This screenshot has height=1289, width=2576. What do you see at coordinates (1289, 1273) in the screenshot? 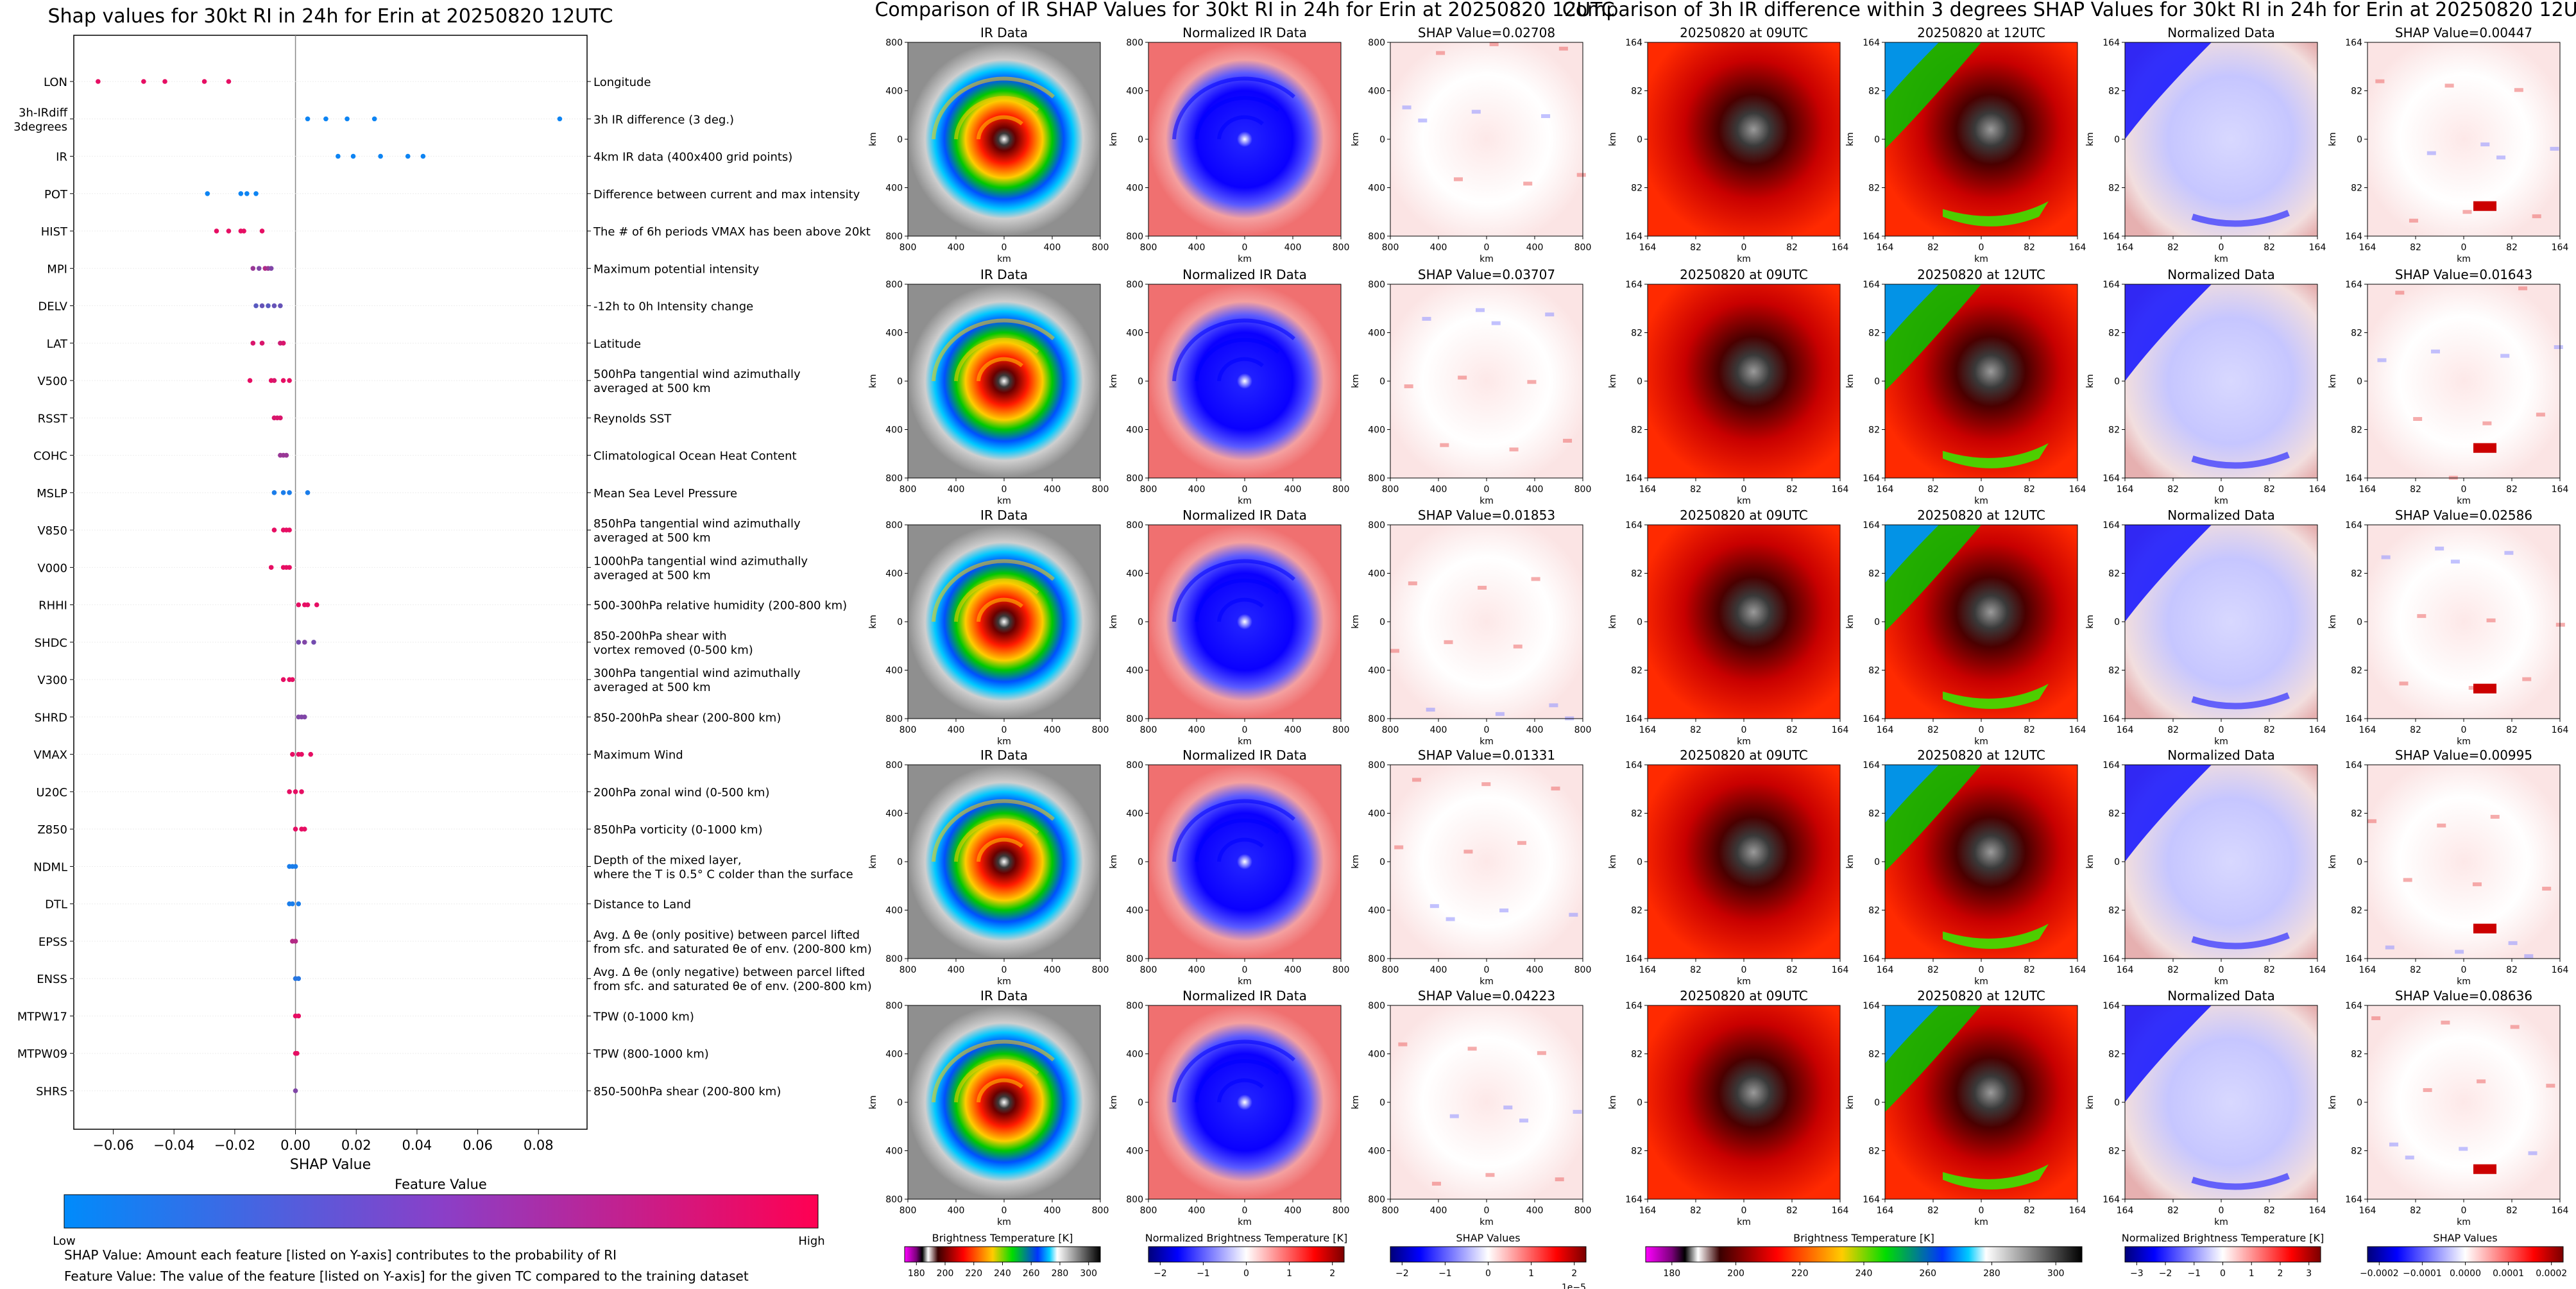
I see `colorbar-tick-label: 1` at bounding box center [1289, 1273].